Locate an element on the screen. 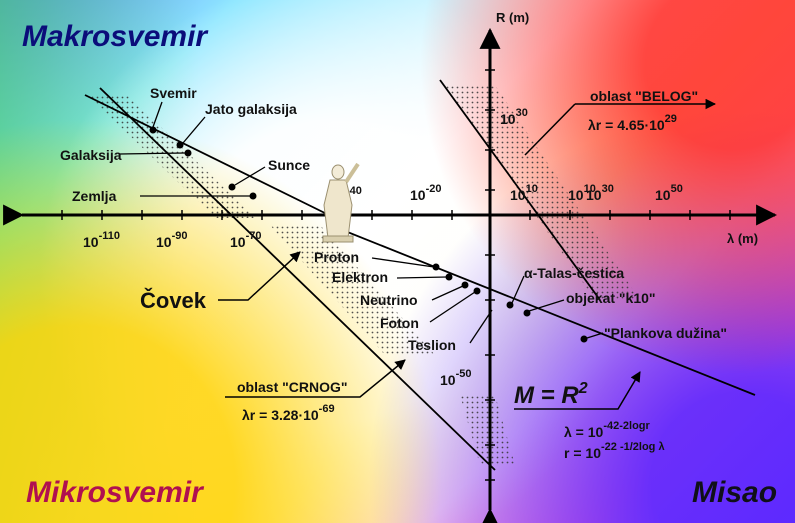 The image size is (795, 523). corner-label-mikrosvemir: Mikrosvemir is located at coordinates (114, 492).